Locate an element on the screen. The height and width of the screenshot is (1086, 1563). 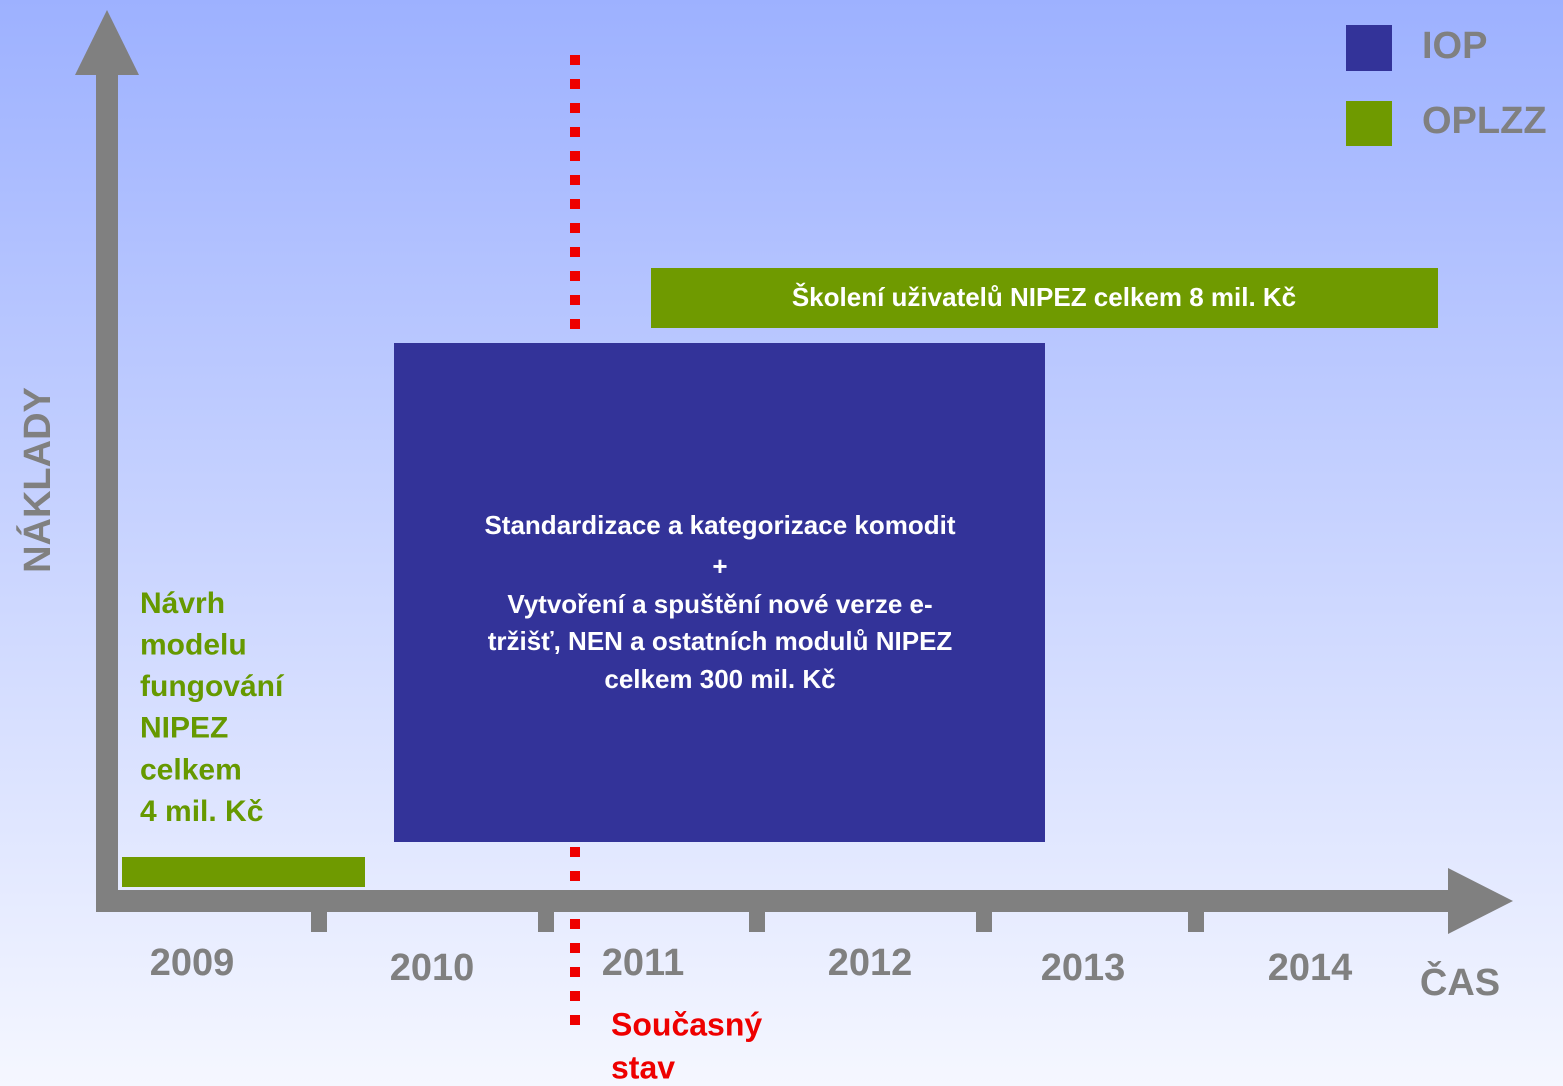
year-label: 2011 is located at coordinates (643, 963).